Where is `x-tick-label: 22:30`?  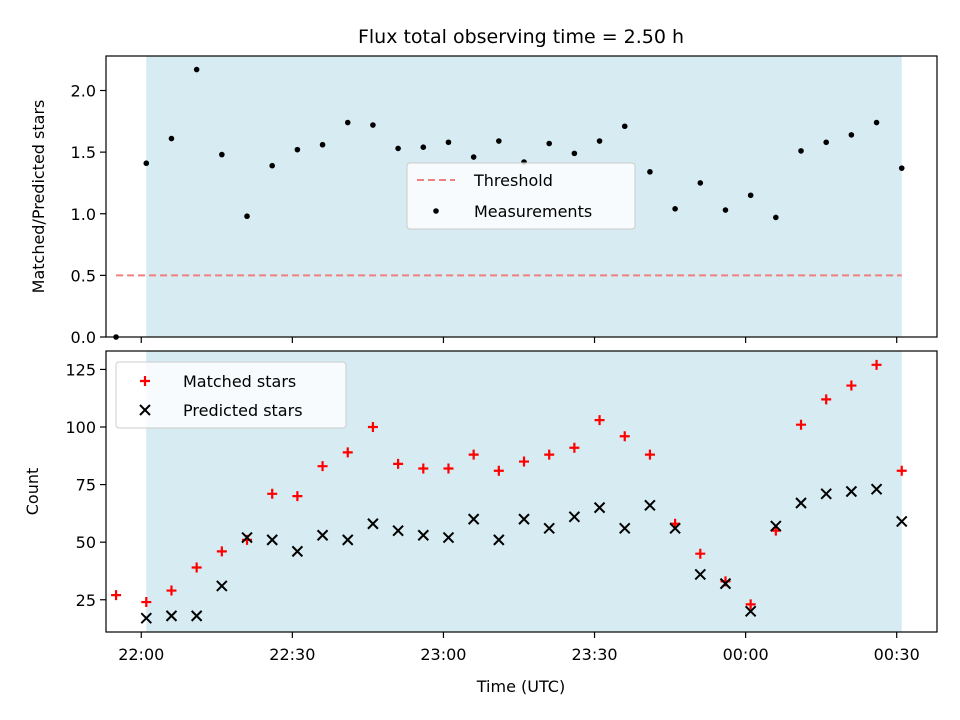
x-tick-label: 22:30 is located at coordinates (292, 654).